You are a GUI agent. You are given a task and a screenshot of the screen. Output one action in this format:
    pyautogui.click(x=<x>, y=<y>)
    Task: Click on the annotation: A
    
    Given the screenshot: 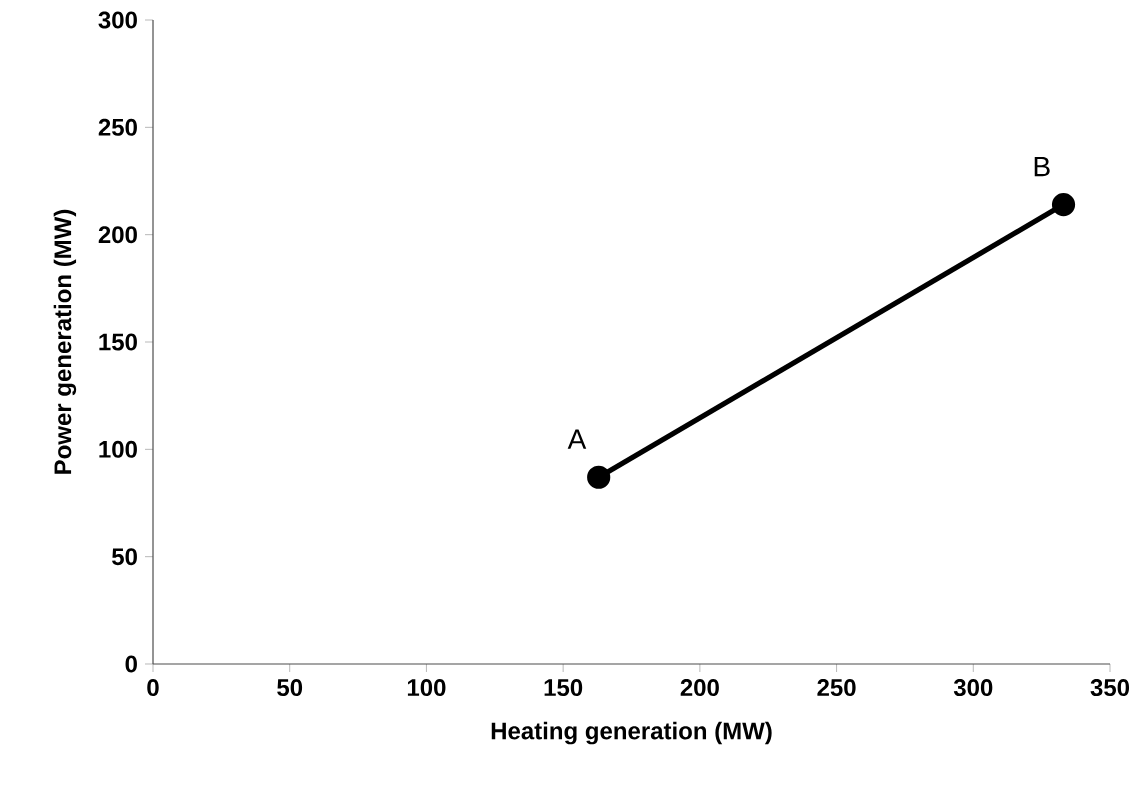 What is the action you would take?
    pyautogui.click(x=577, y=439)
    